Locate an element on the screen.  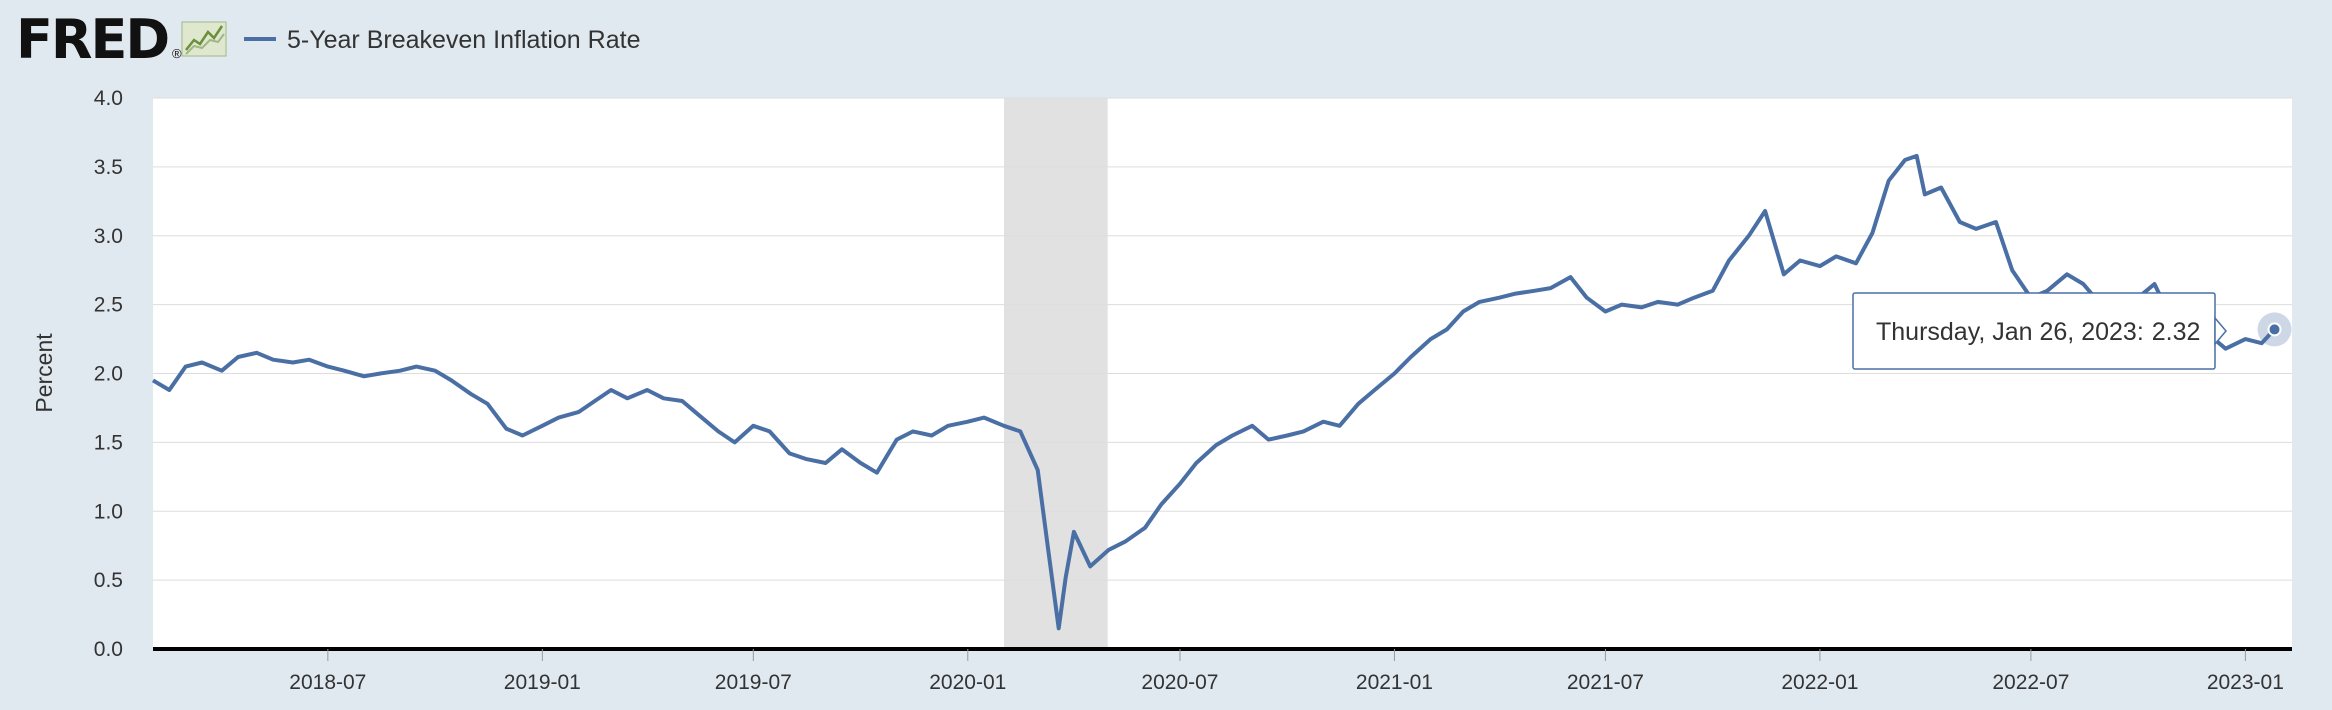
legend: 5-Year Breakeven Inflation Rate is located at coordinates (442, 40).